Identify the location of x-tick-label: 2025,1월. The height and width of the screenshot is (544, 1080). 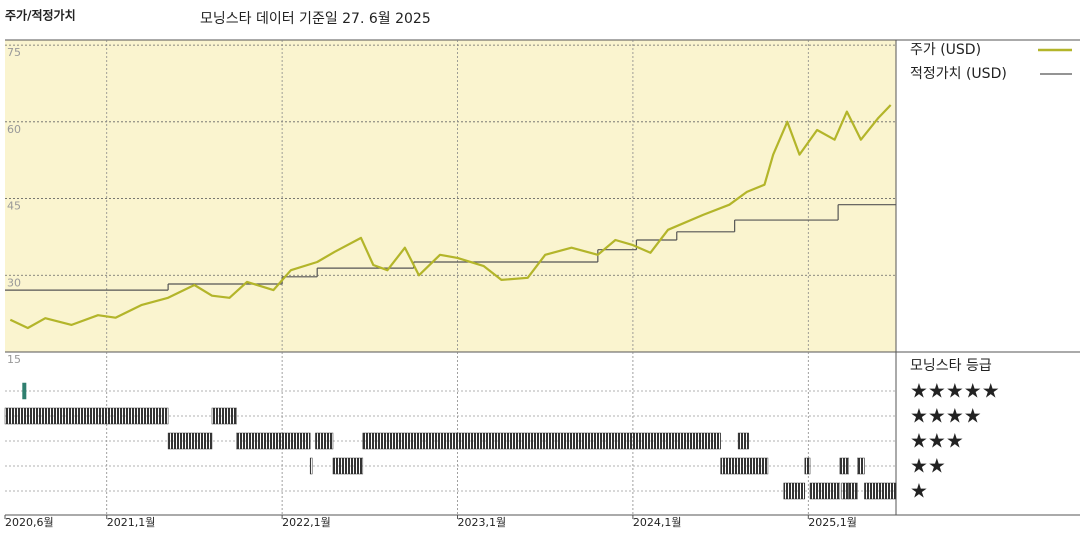
(832, 522).